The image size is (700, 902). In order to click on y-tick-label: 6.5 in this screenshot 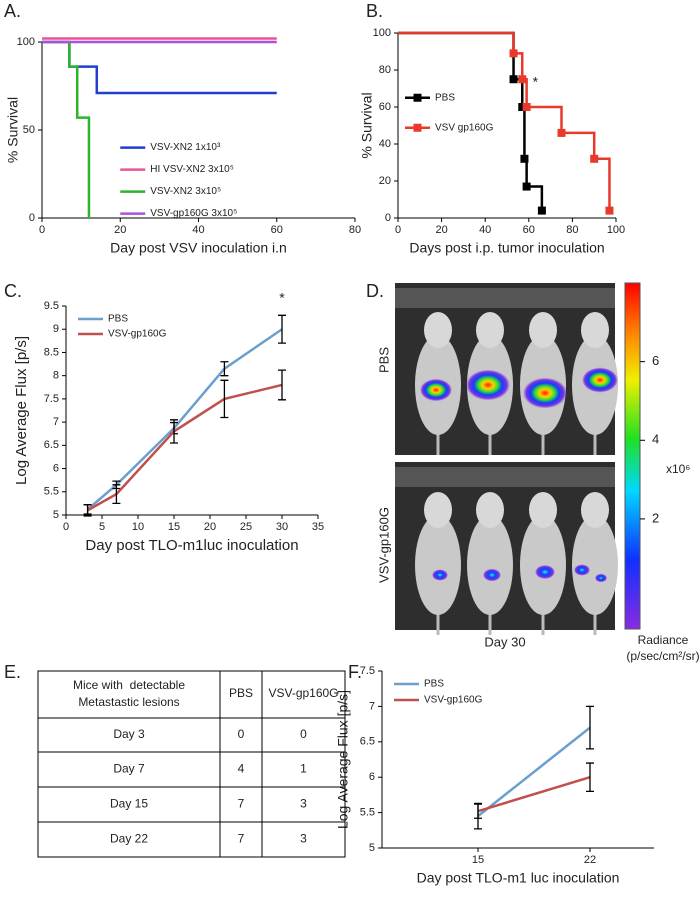, I will do `click(367, 742)`.